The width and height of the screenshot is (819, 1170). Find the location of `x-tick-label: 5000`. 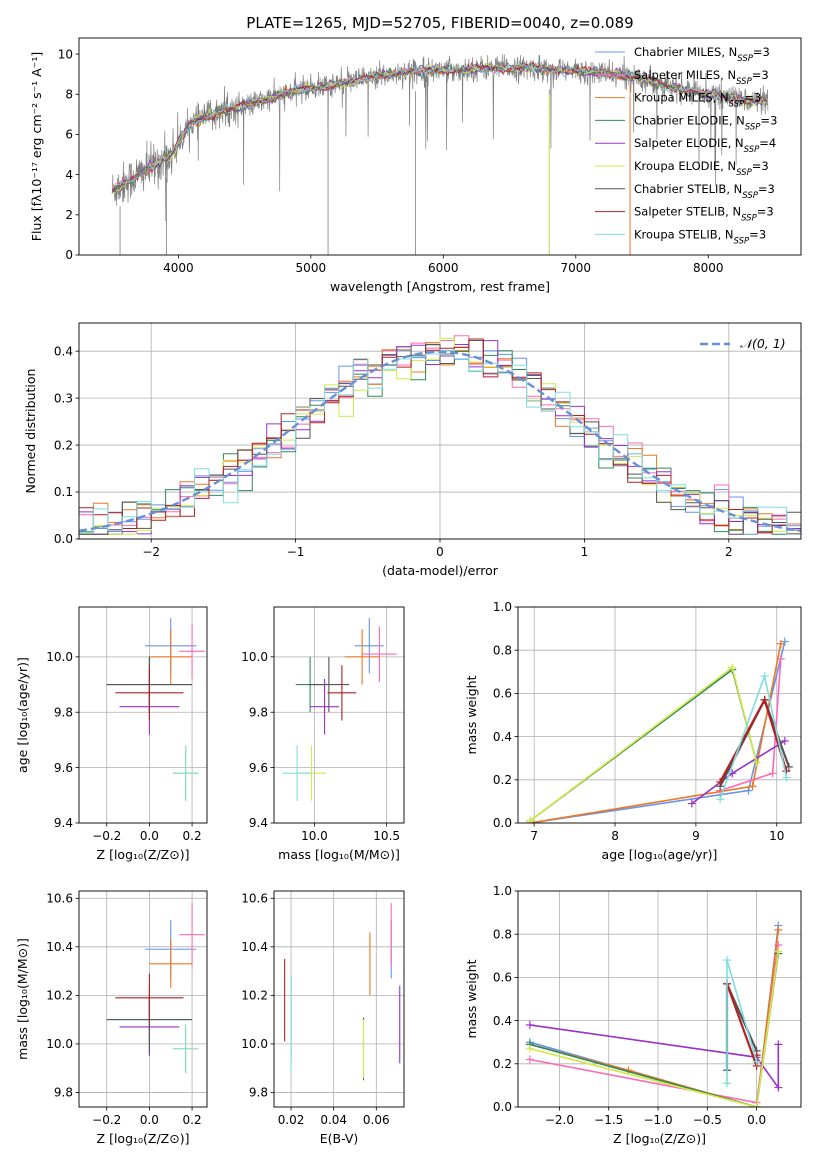

x-tick-label: 5000 is located at coordinates (311, 268).